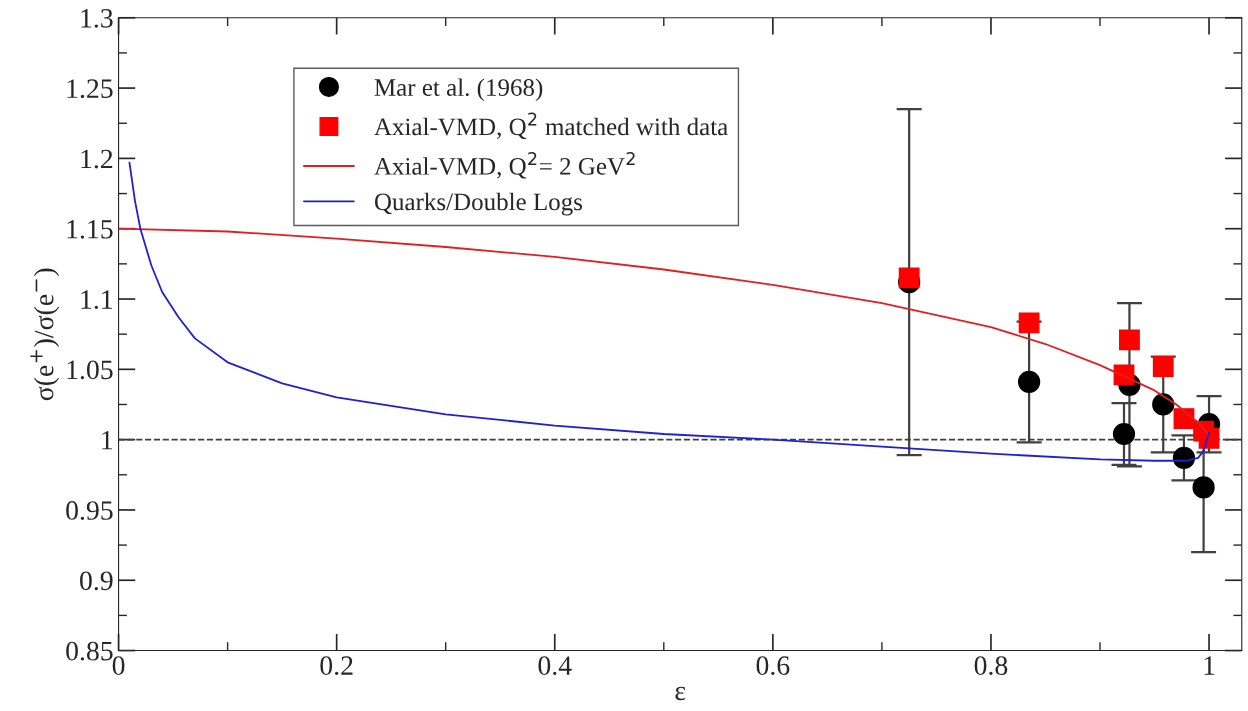 This screenshot has height=711, width=1248. What do you see at coordinates (773, 666) in the screenshot?
I see `x-tick-label: 0.6` at bounding box center [773, 666].